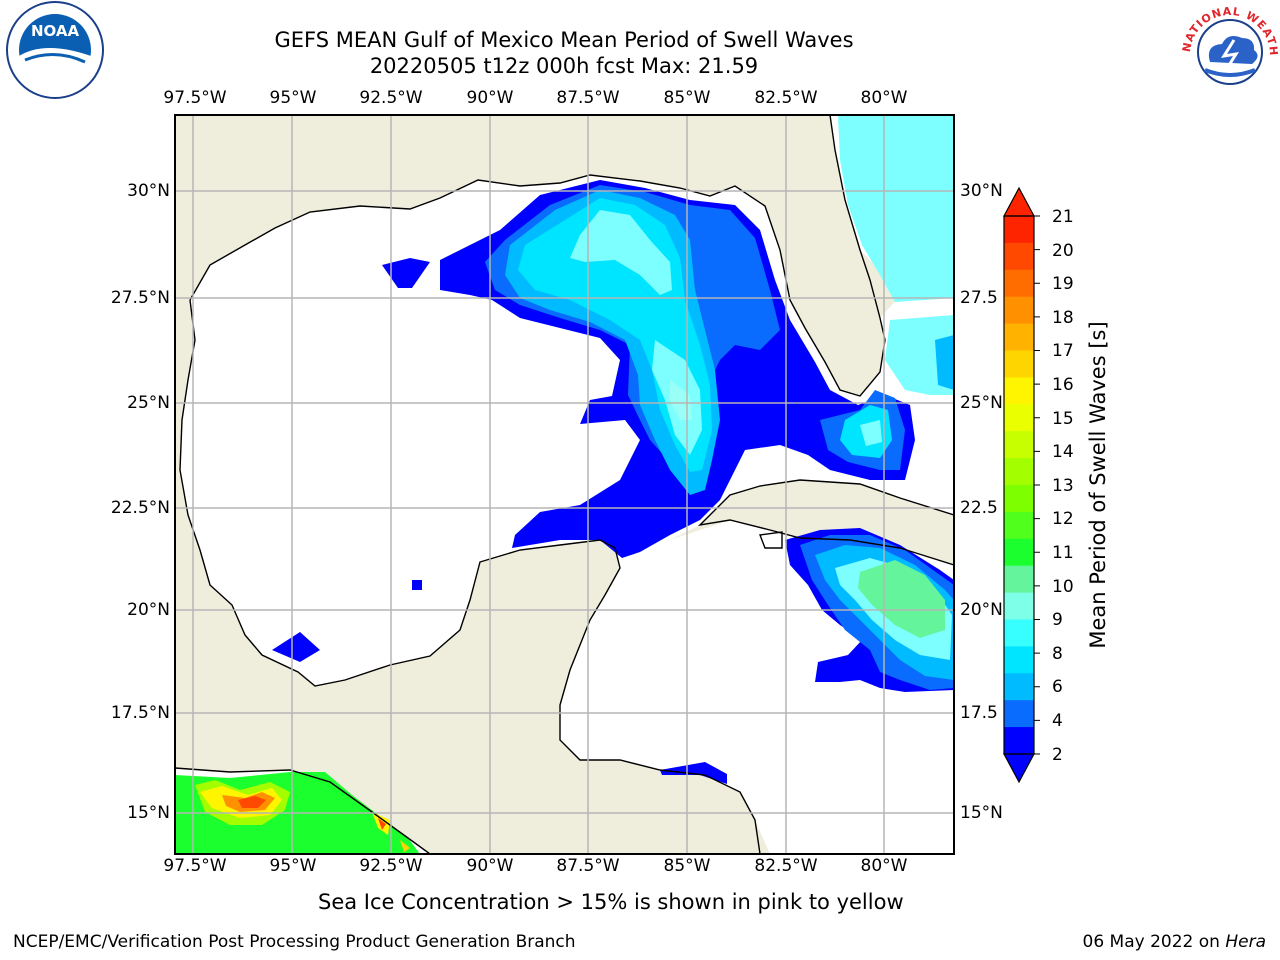 Image resolution: width=1280 pixels, height=960 pixels. I want to click on colorbar-tick-label: 10, so click(1063, 587).